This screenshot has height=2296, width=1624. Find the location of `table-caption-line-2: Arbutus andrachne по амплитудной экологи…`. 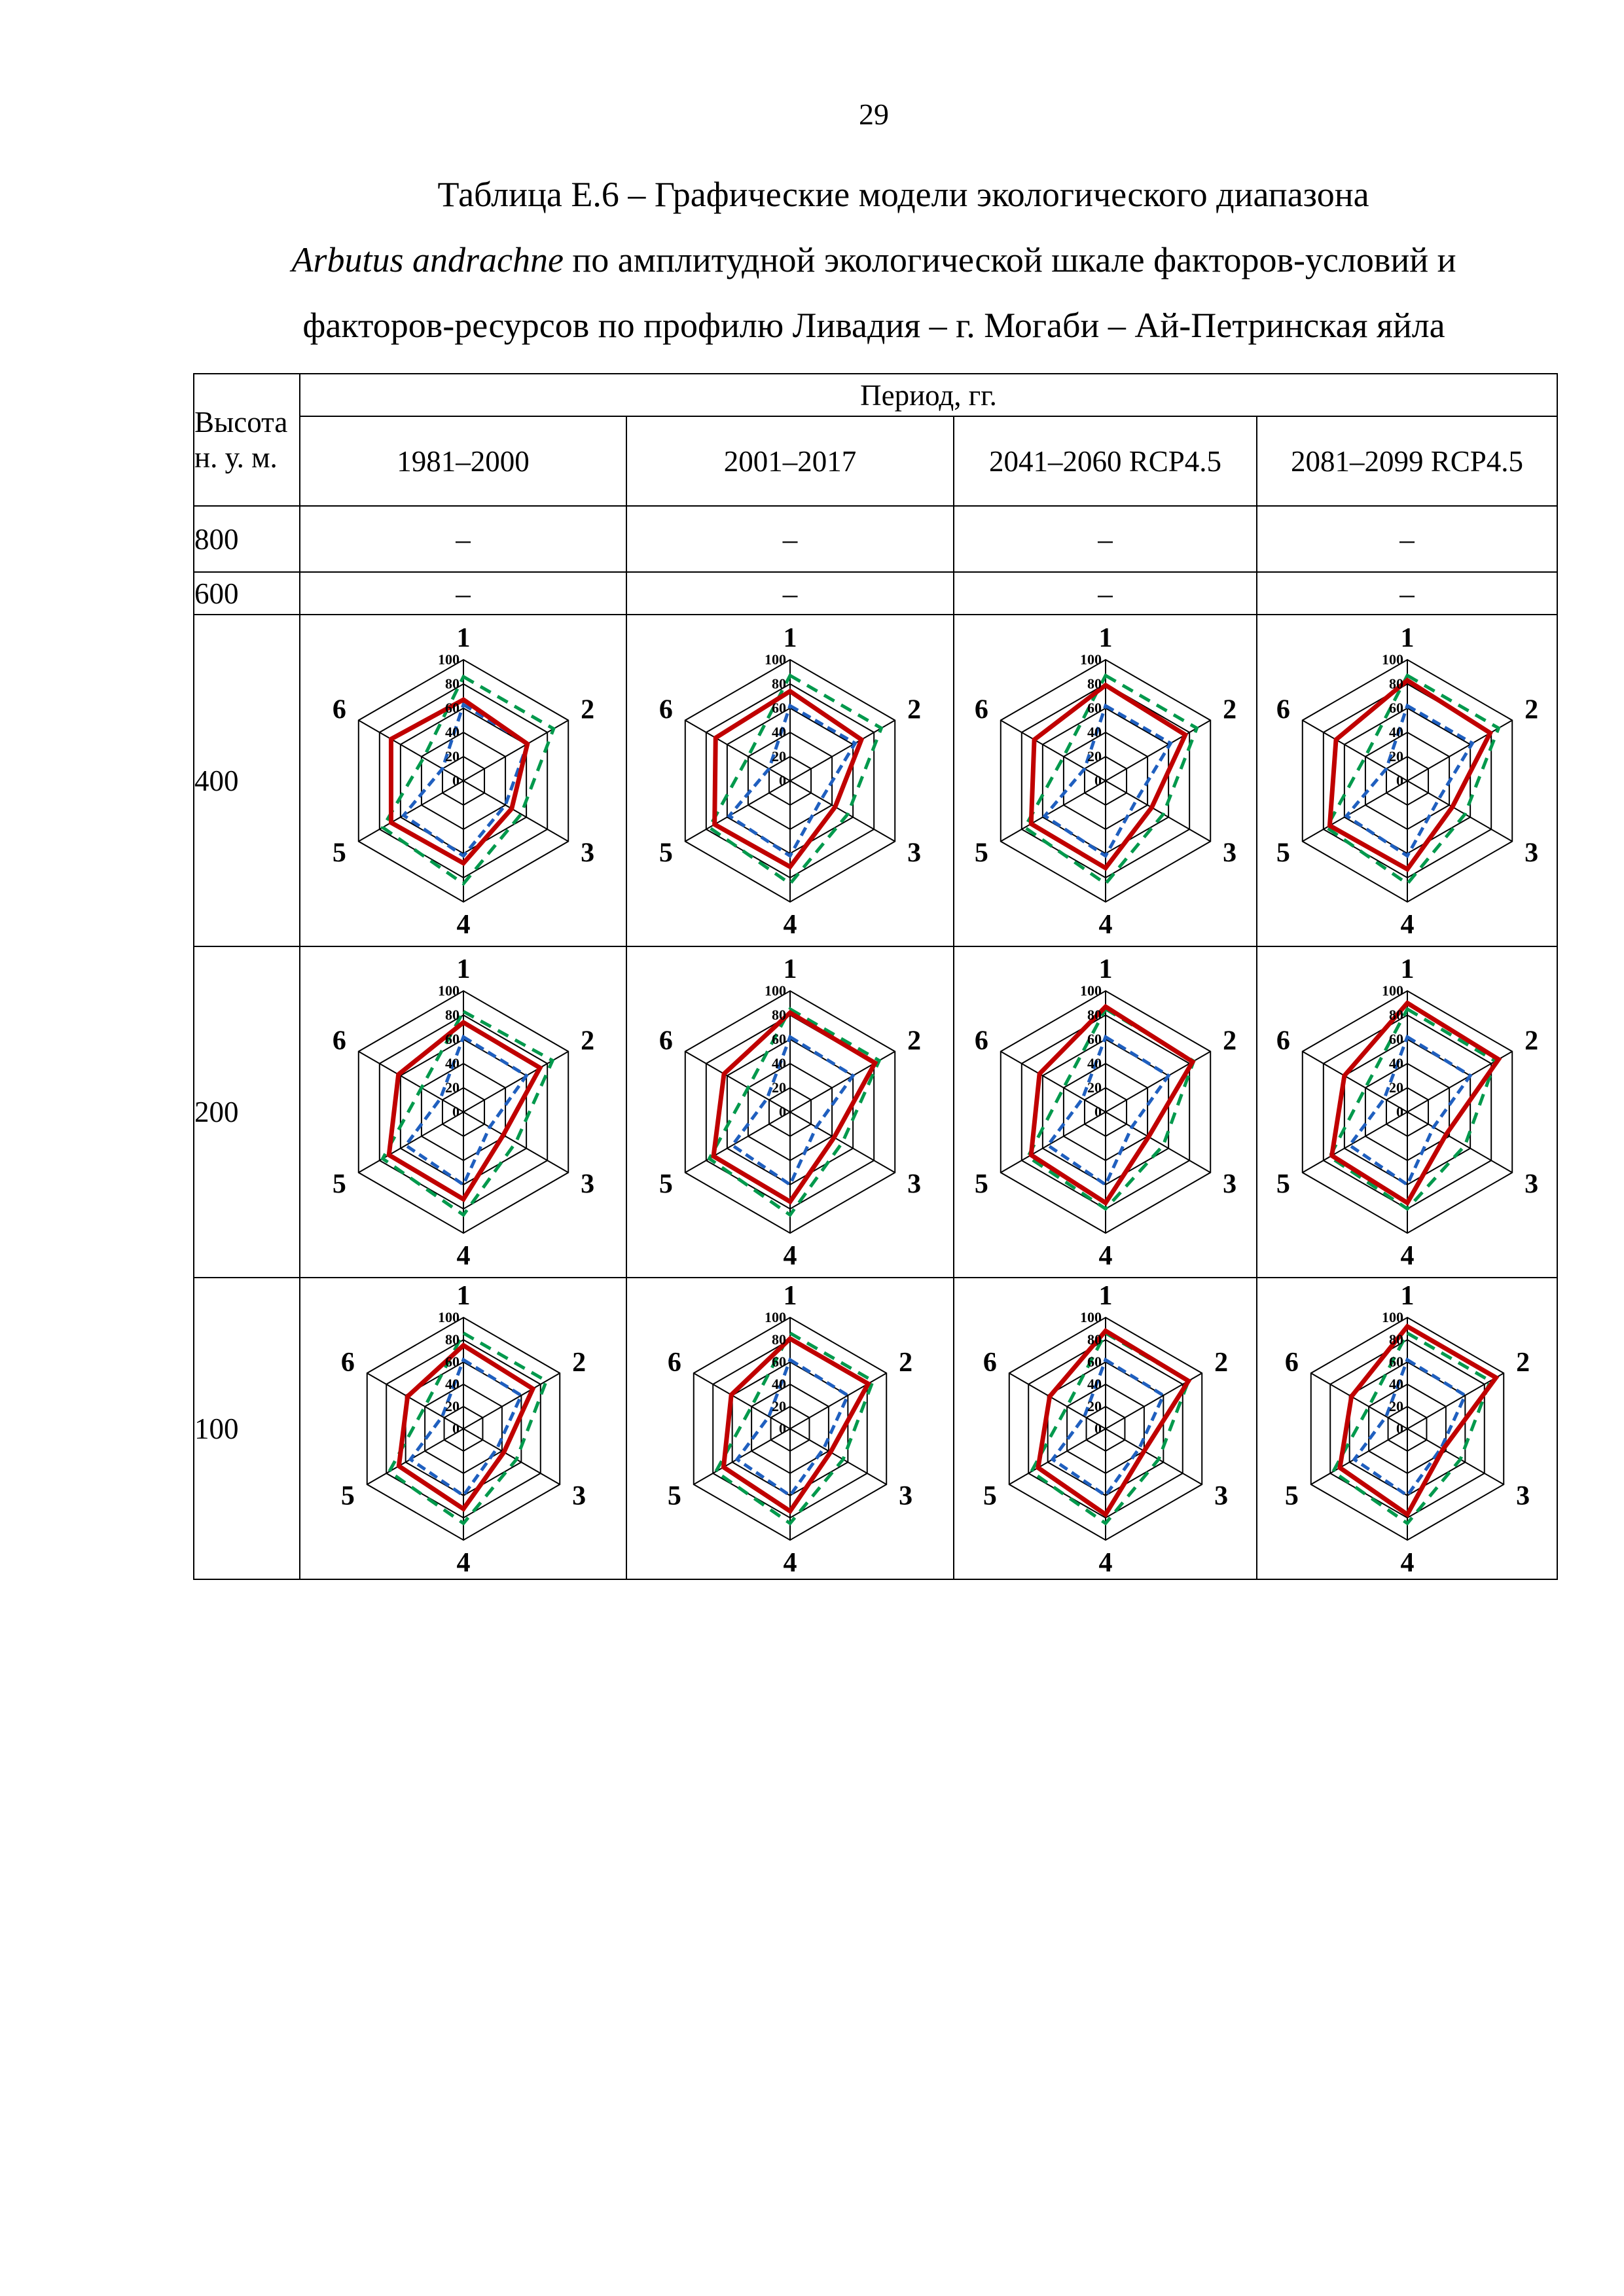

table-caption-line-2: Arbutus andrachne по амплитудной экологи… is located at coordinates (812, 260).